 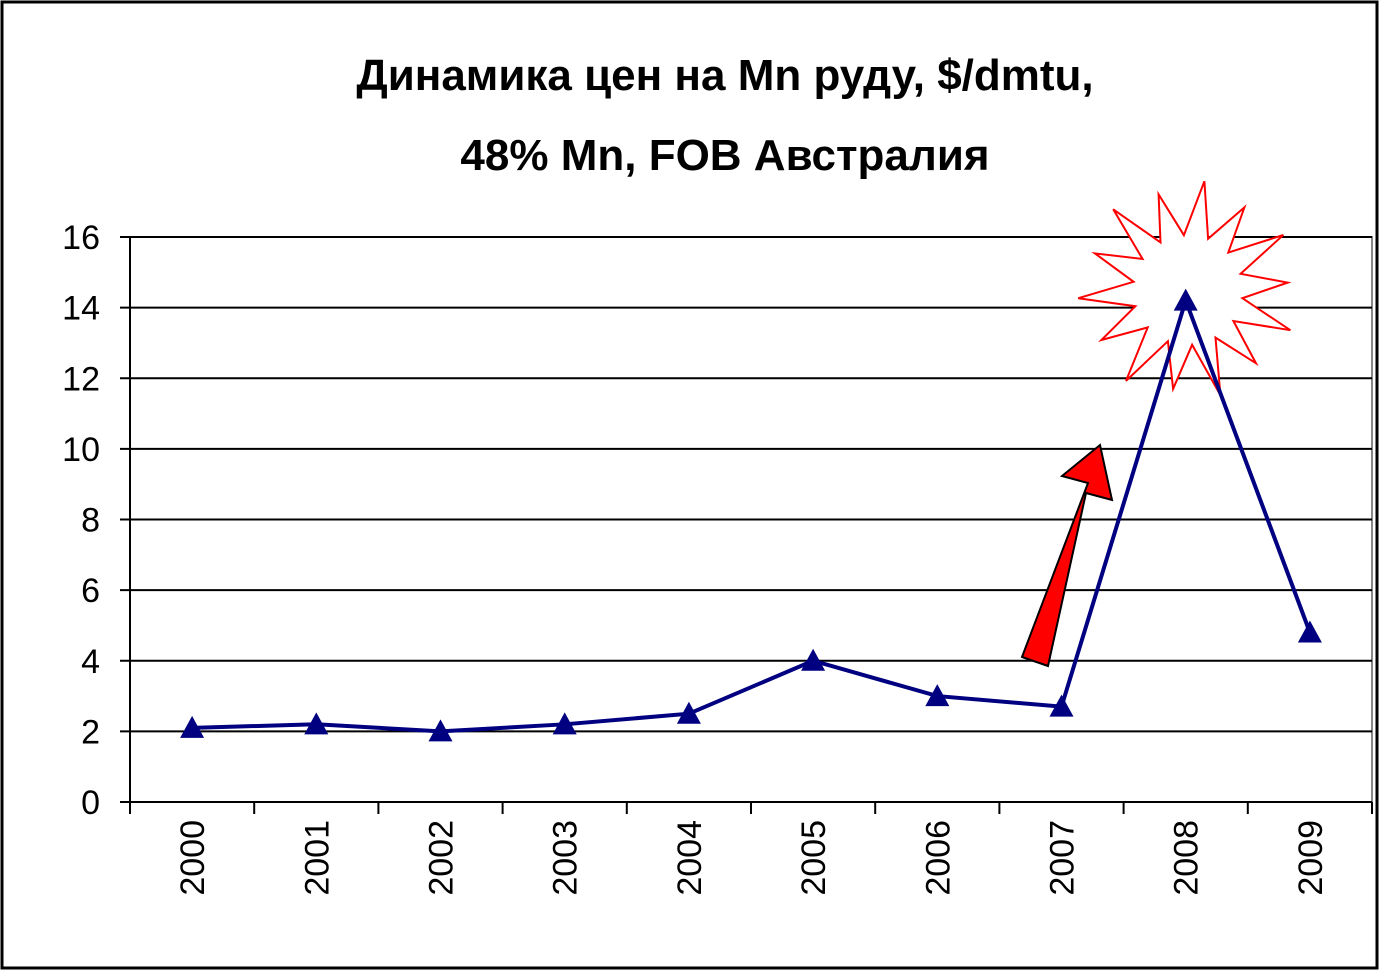 What do you see at coordinates (81, 309) in the screenshot?
I see `y-tick-label: 14` at bounding box center [81, 309].